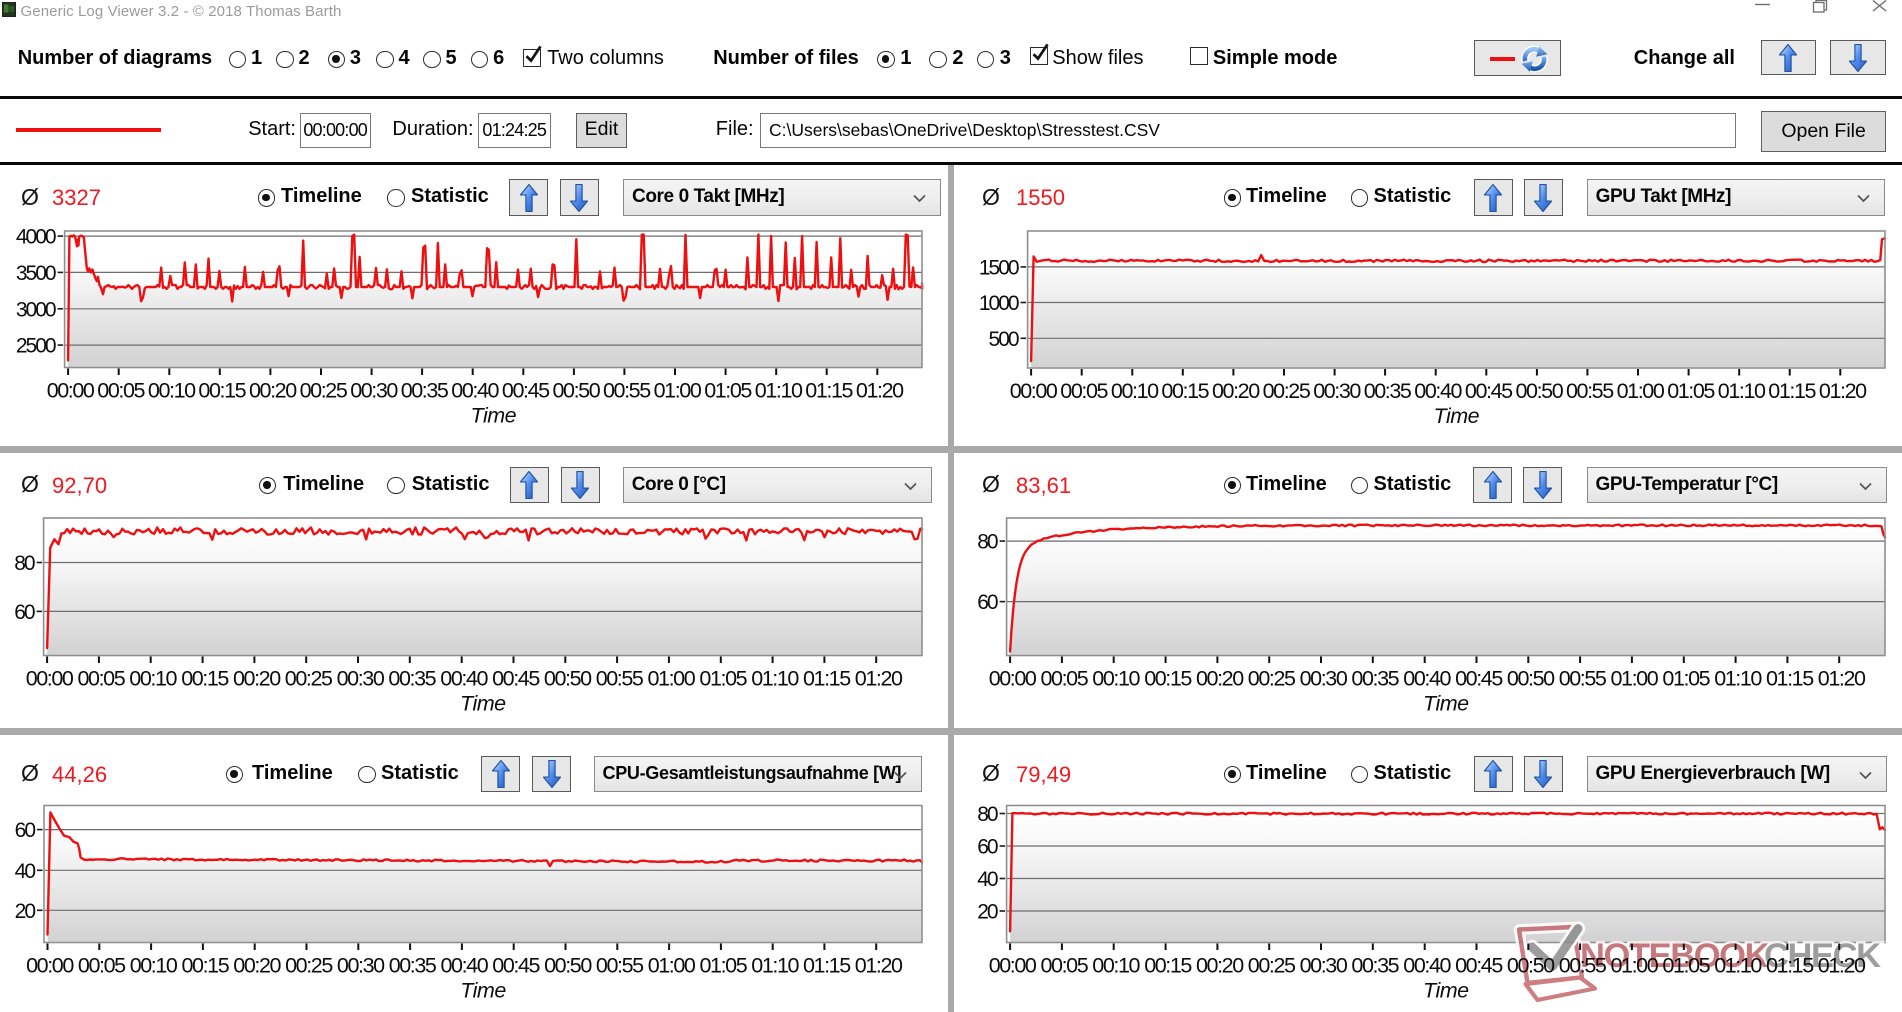 The height and width of the screenshot is (1012, 1902). I want to click on svg-text: NOTEBOOK, so click(1675, 956).